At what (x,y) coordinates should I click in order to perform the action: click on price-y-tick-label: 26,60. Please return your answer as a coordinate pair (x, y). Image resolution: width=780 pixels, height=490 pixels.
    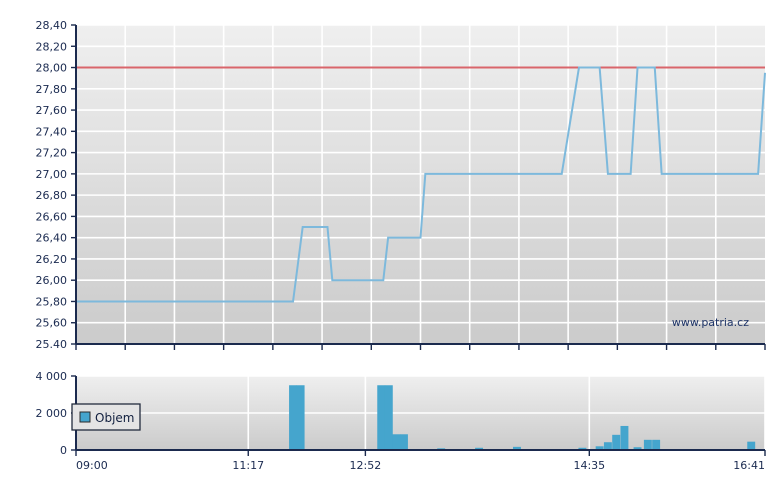
    Looking at the image, I should click on (52, 216).